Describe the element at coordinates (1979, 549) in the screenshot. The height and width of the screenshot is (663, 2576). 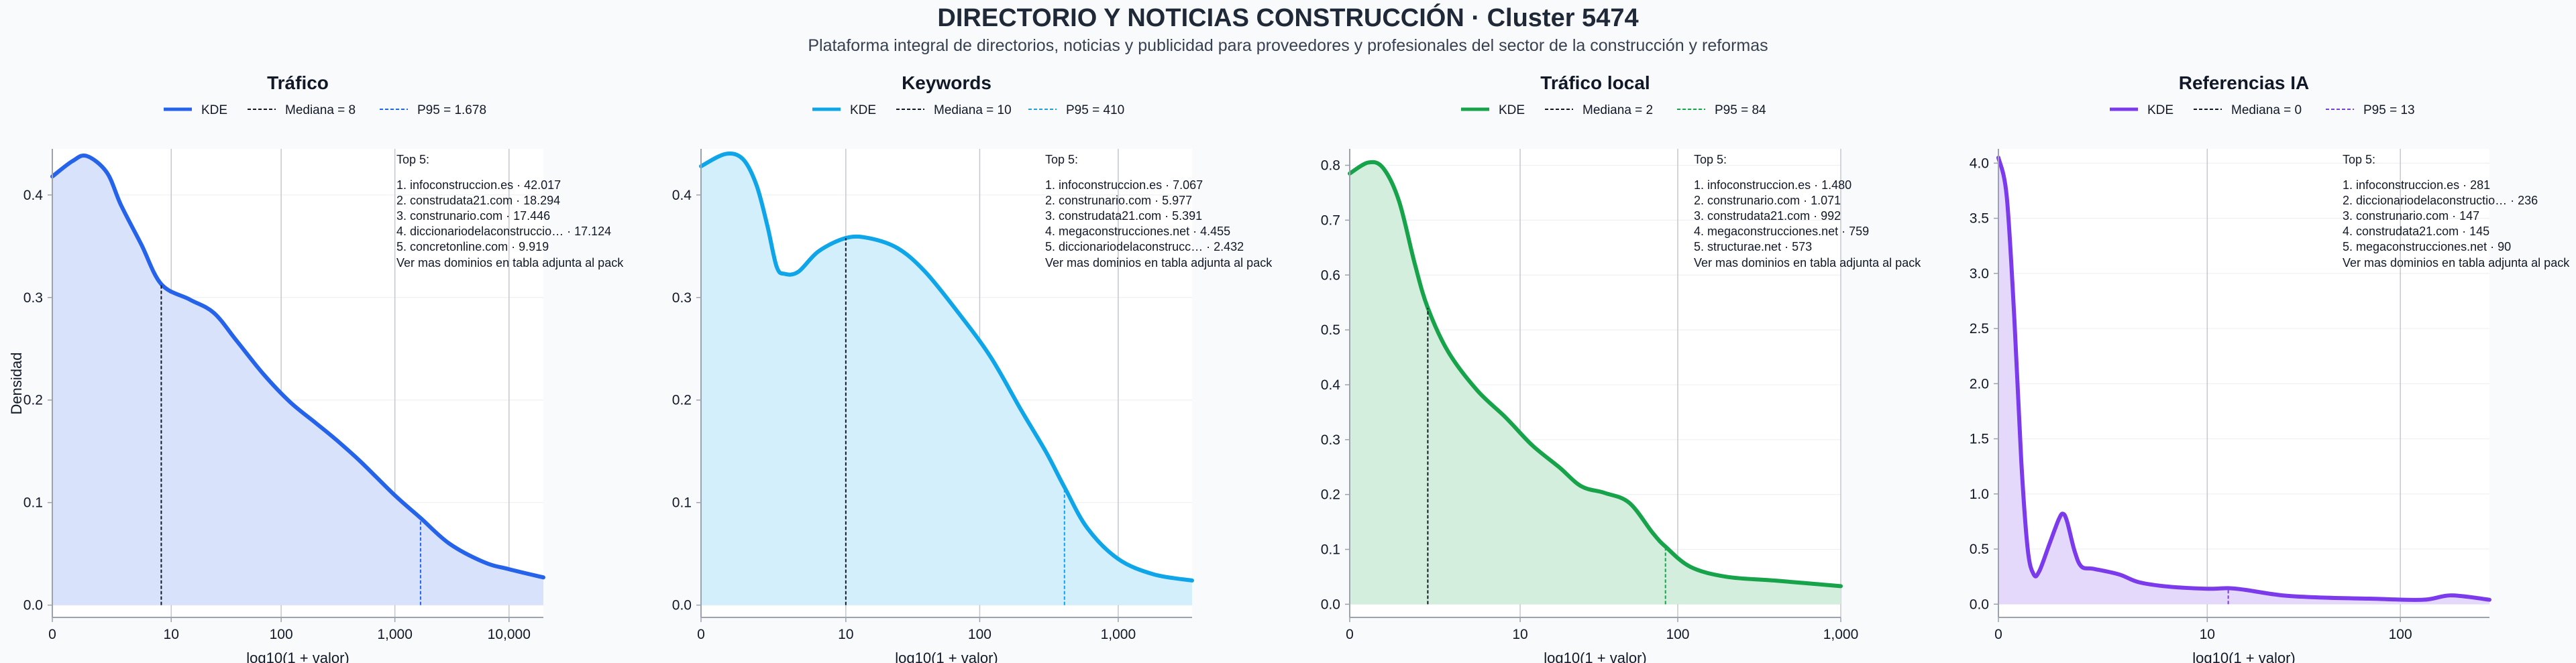
I see `y-tick-label: 0.5` at that location.